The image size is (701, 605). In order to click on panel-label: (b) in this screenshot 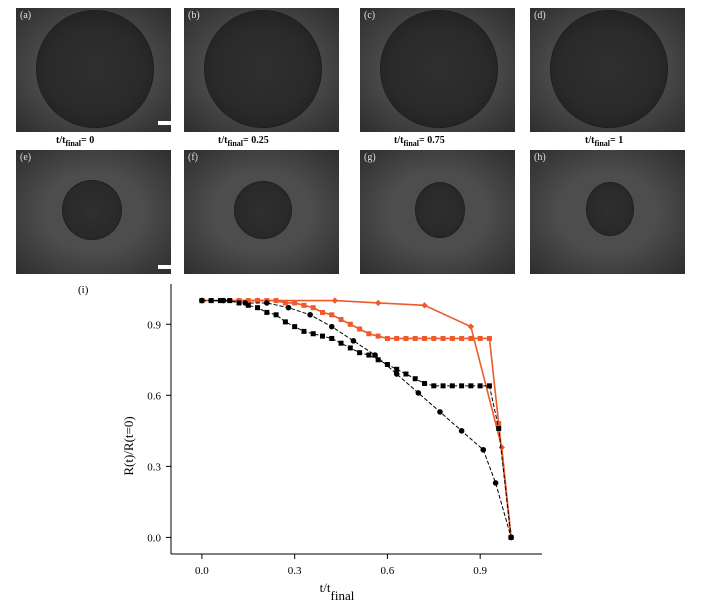, I will do `click(194, 15)`.